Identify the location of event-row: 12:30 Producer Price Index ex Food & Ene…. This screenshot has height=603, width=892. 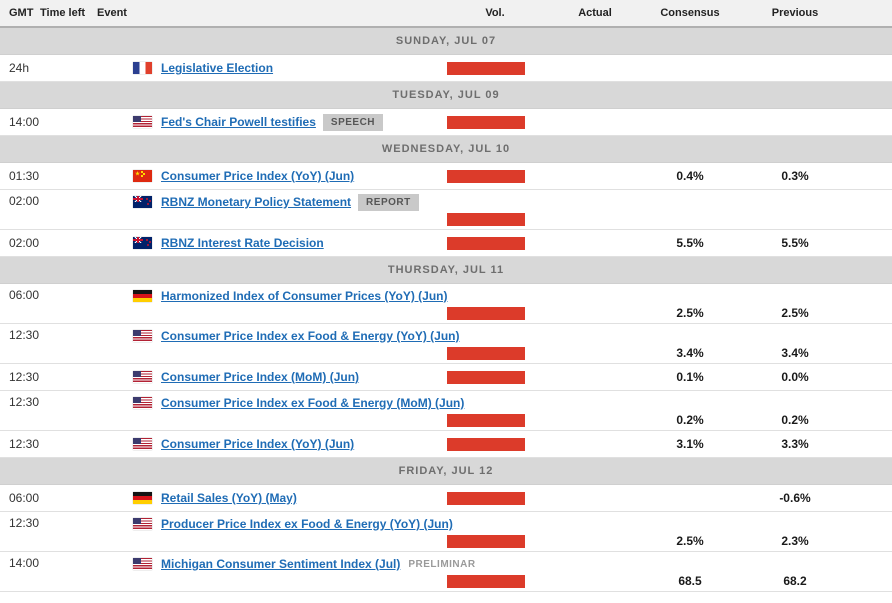
(446, 532).